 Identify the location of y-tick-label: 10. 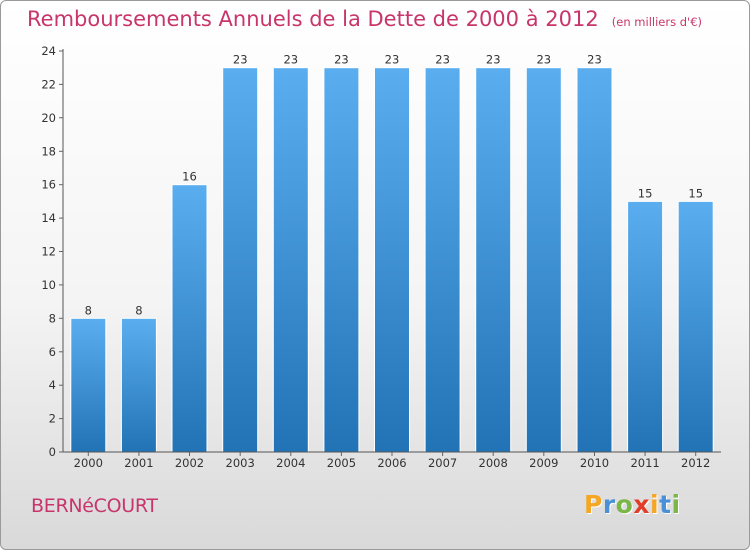
(48, 285).